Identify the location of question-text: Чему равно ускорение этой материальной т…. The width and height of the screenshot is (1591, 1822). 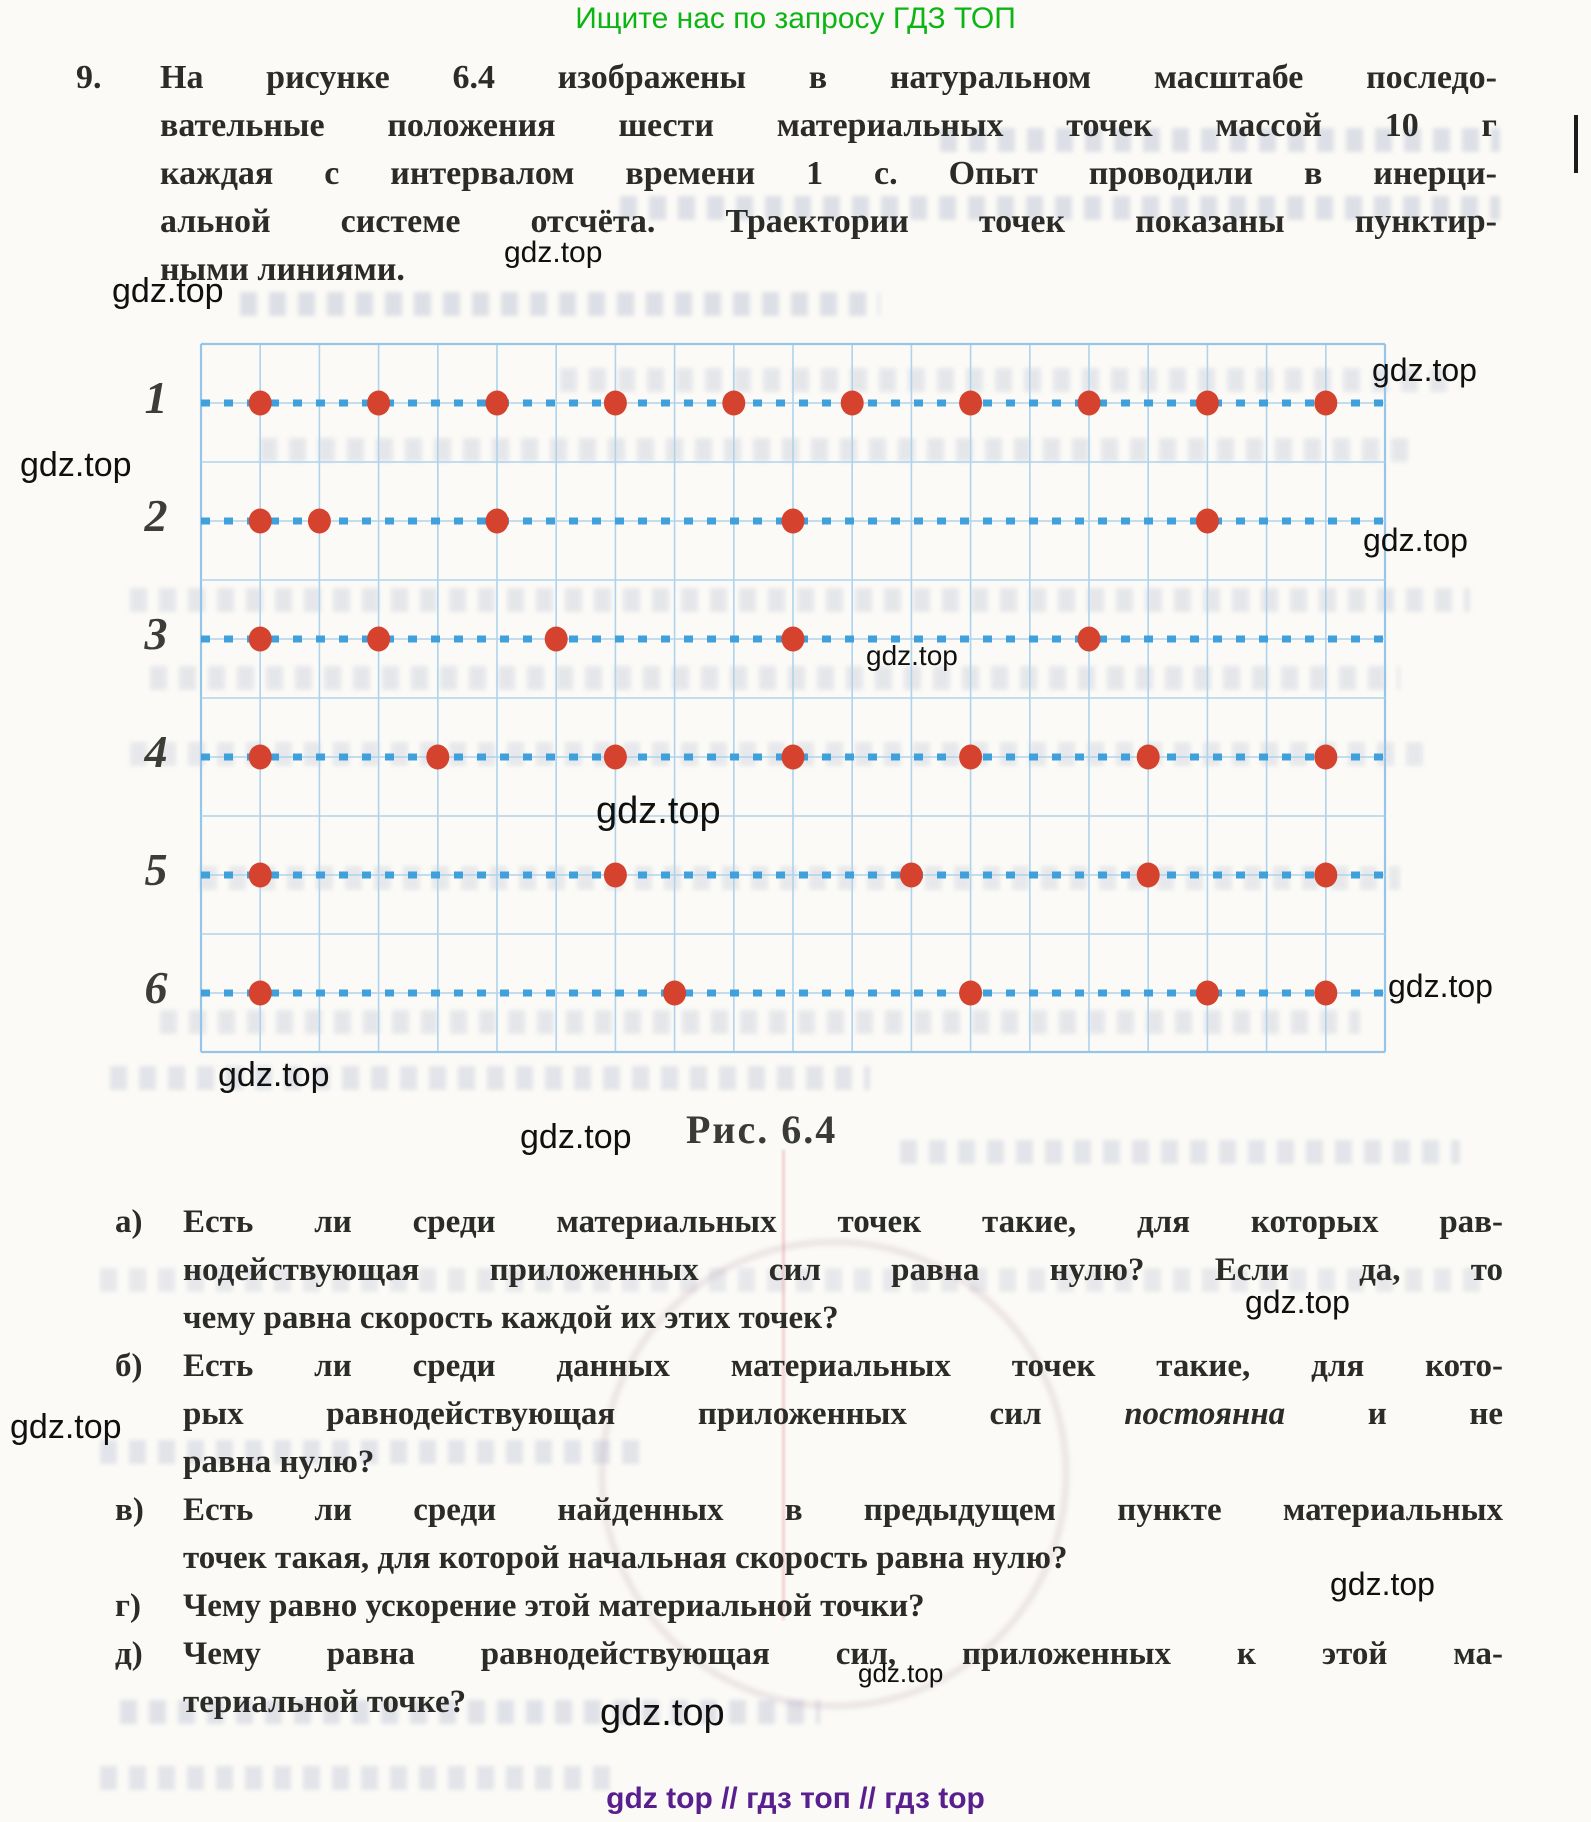
(554, 1606).